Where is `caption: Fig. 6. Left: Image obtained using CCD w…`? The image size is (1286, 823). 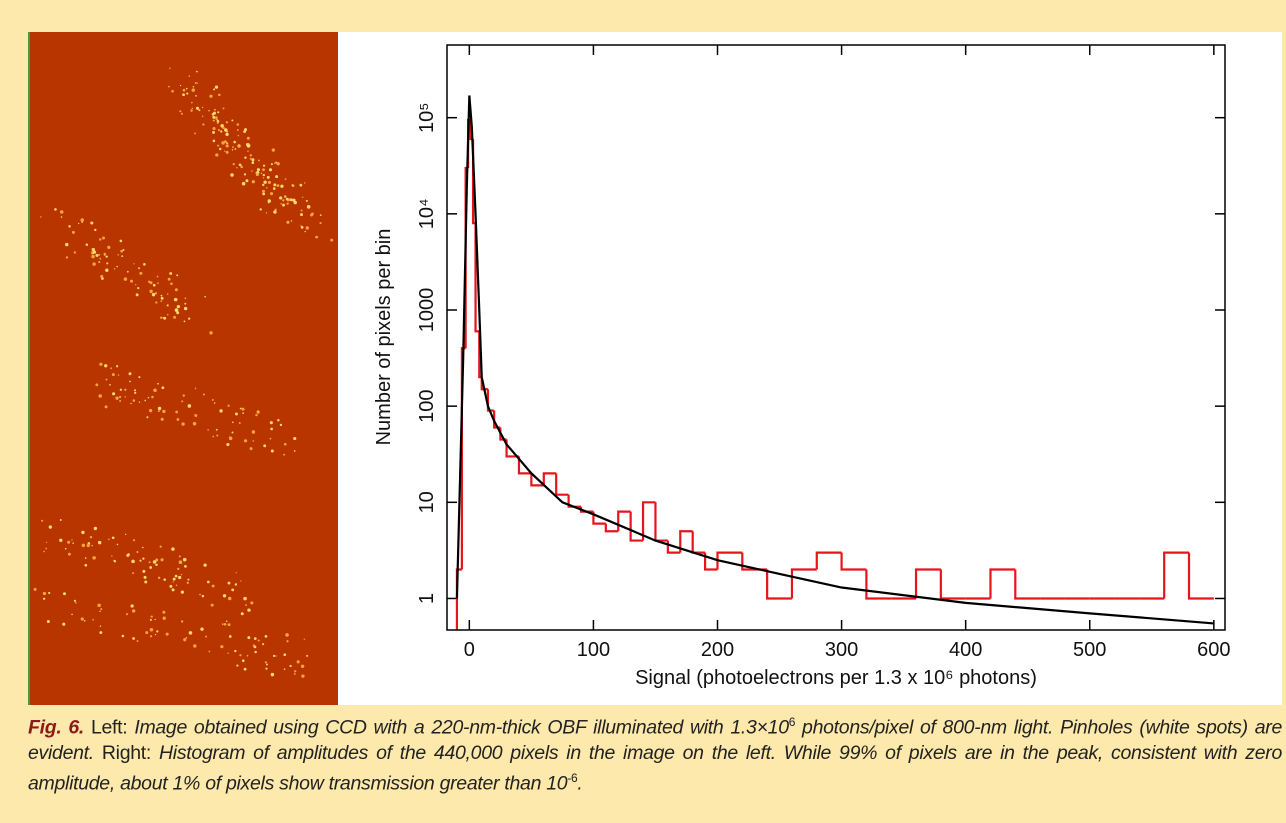
caption: Fig. 6. Left: Image obtained using CCD w… is located at coordinates (655, 753).